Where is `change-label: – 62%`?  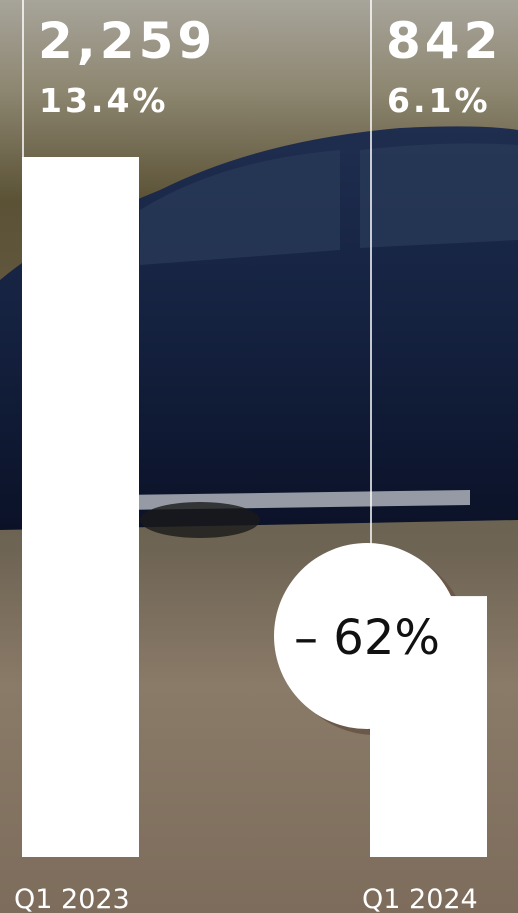
change-label: – 62% is located at coordinates (367, 638).